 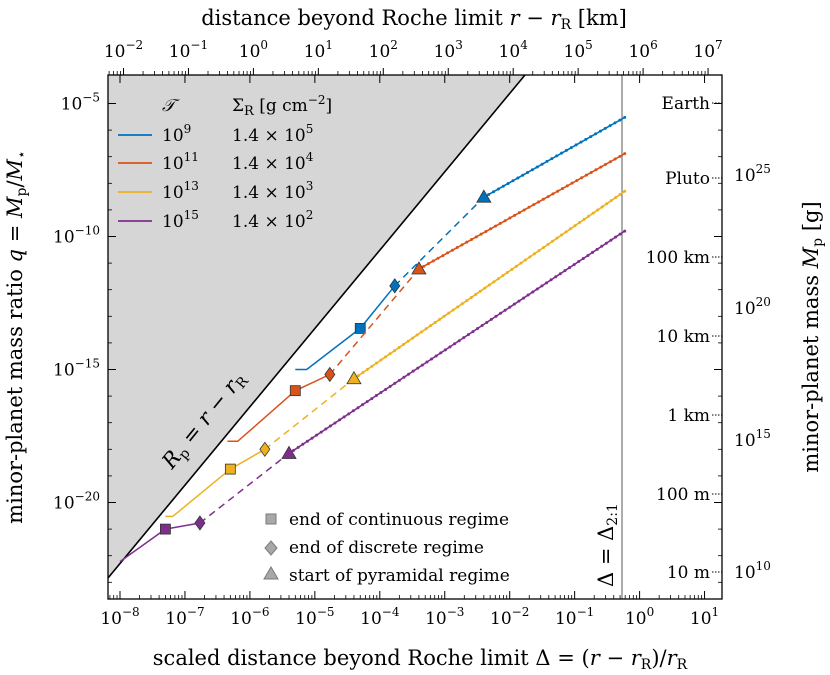 What do you see at coordinates (180, 191) in the screenshot?
I see `legend-T-label: 1013` at bounding box center [180, 191].